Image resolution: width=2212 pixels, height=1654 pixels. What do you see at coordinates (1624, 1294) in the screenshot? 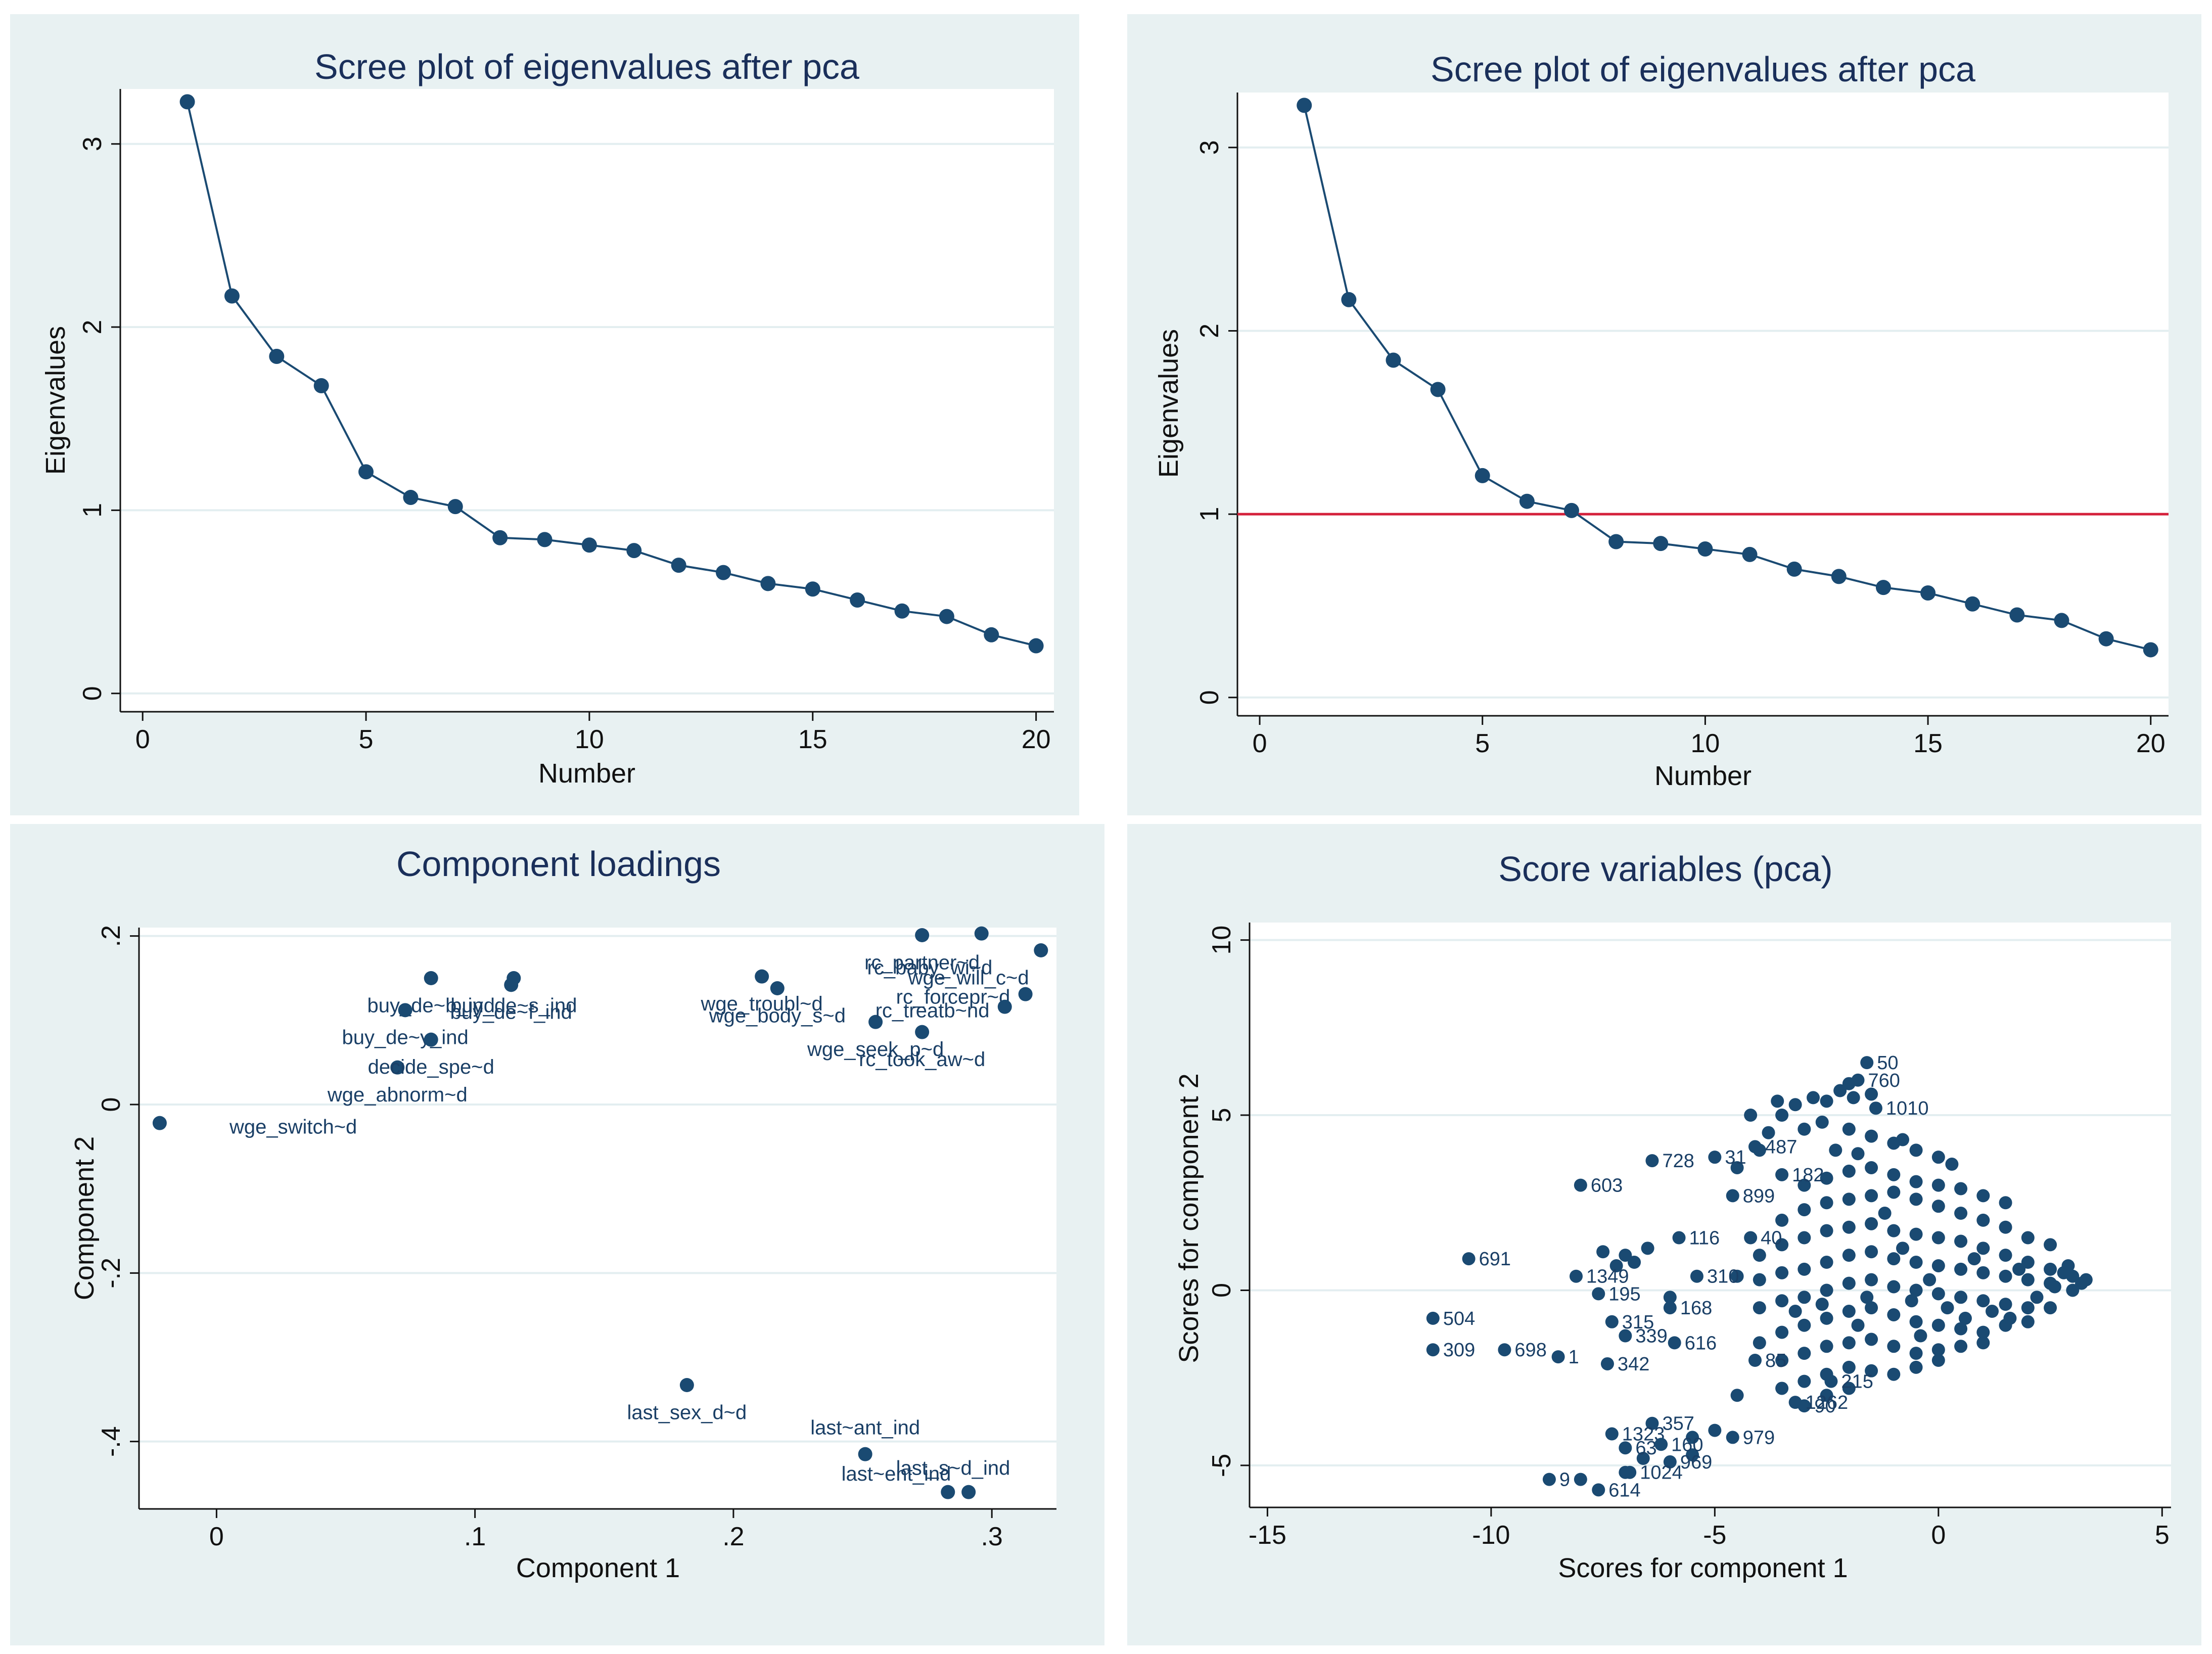
I see `score-point-label: 195` at bounding box center [1624, 1294].